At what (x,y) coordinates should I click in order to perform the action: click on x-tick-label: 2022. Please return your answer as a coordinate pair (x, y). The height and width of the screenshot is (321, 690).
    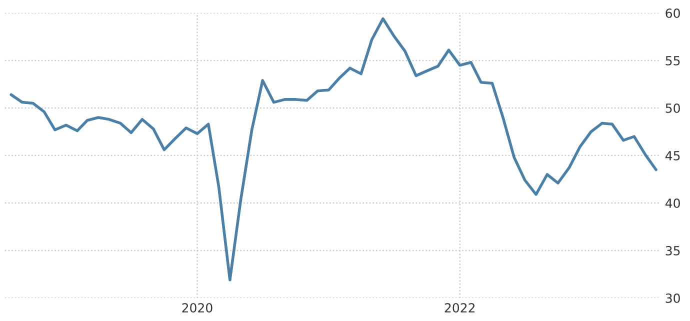
    Looking at the image, I should click on (459, 308).